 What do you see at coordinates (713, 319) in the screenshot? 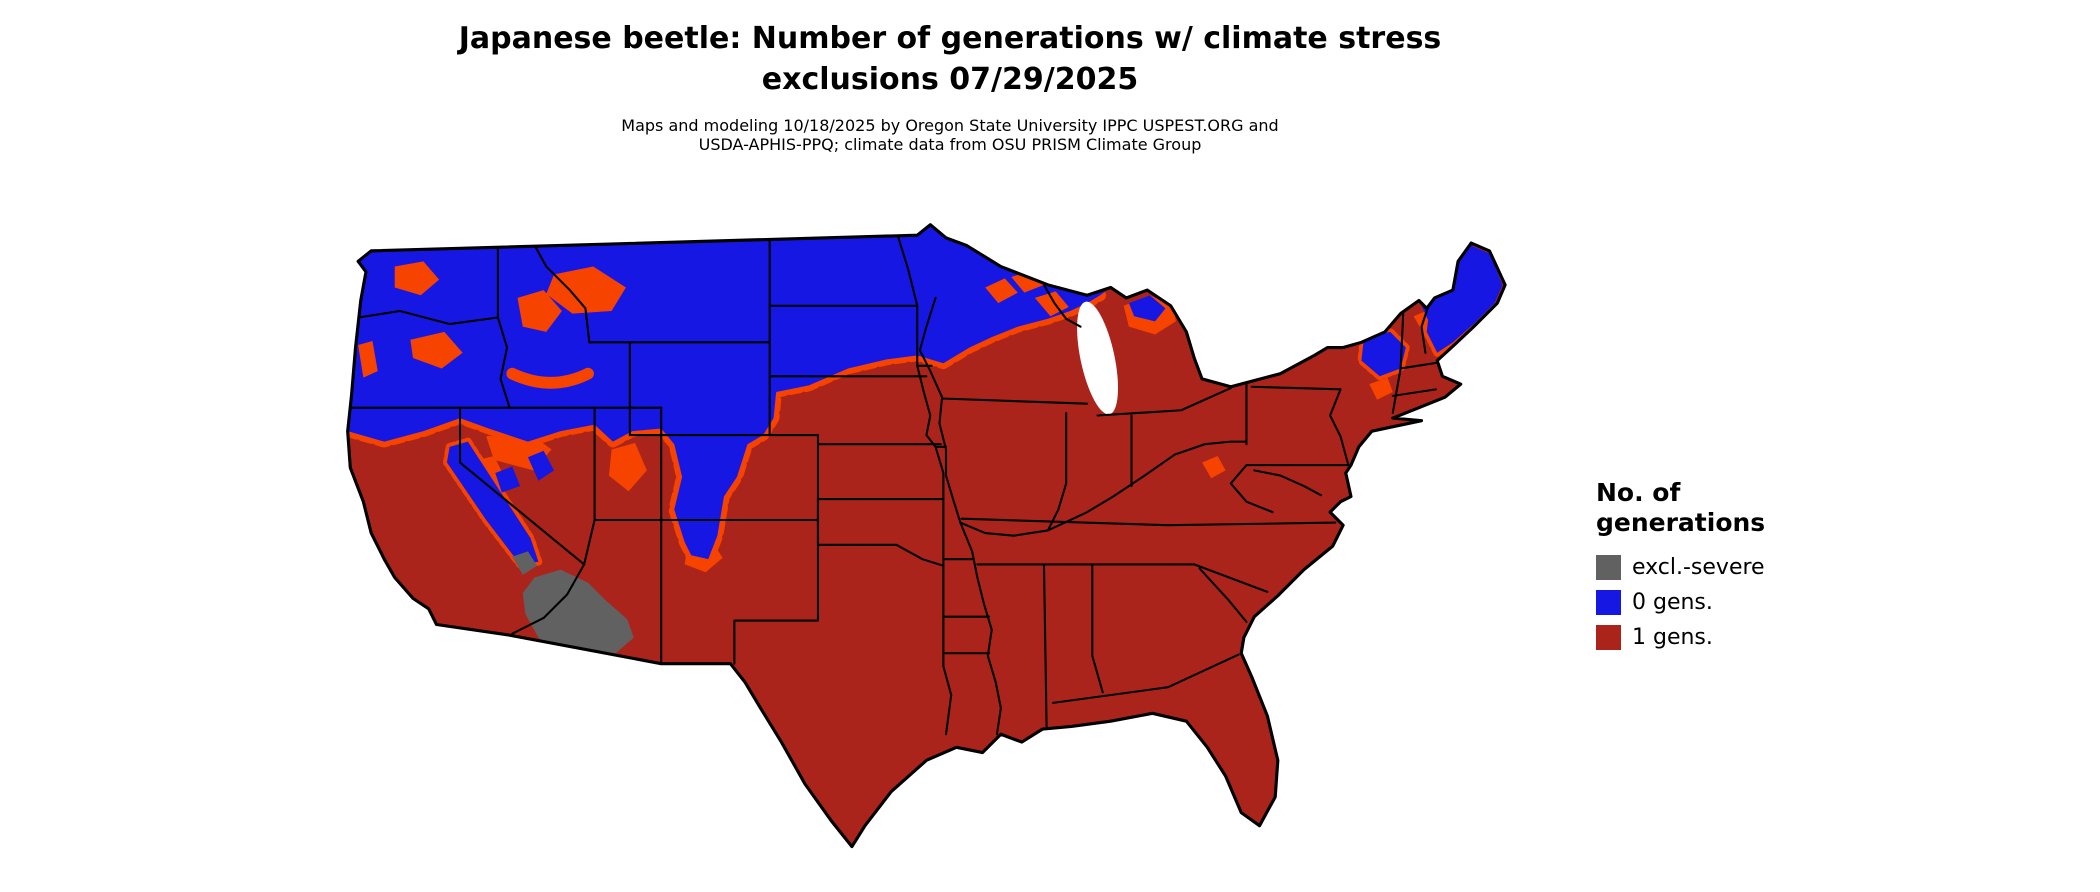
I see `map-region-transition-over` at bounding box center [713, 319].